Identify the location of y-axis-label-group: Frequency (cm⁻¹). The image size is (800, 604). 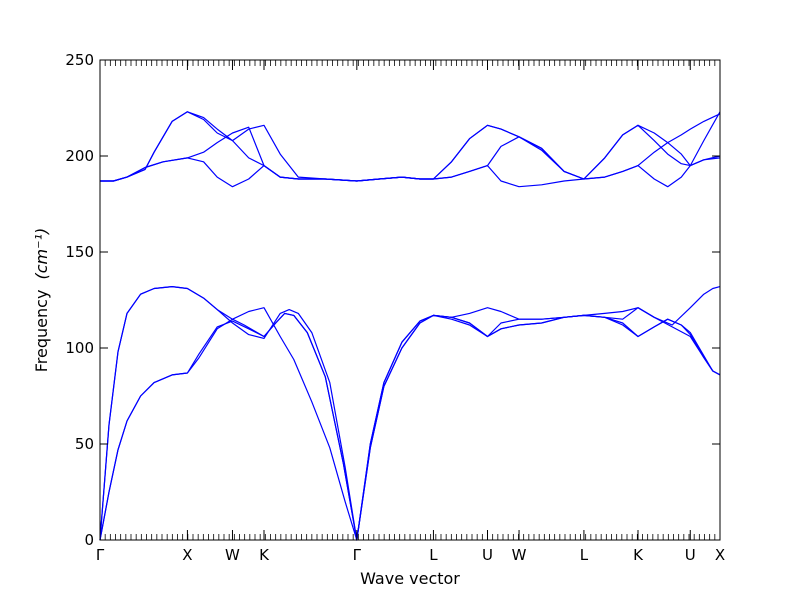
(41, 300).